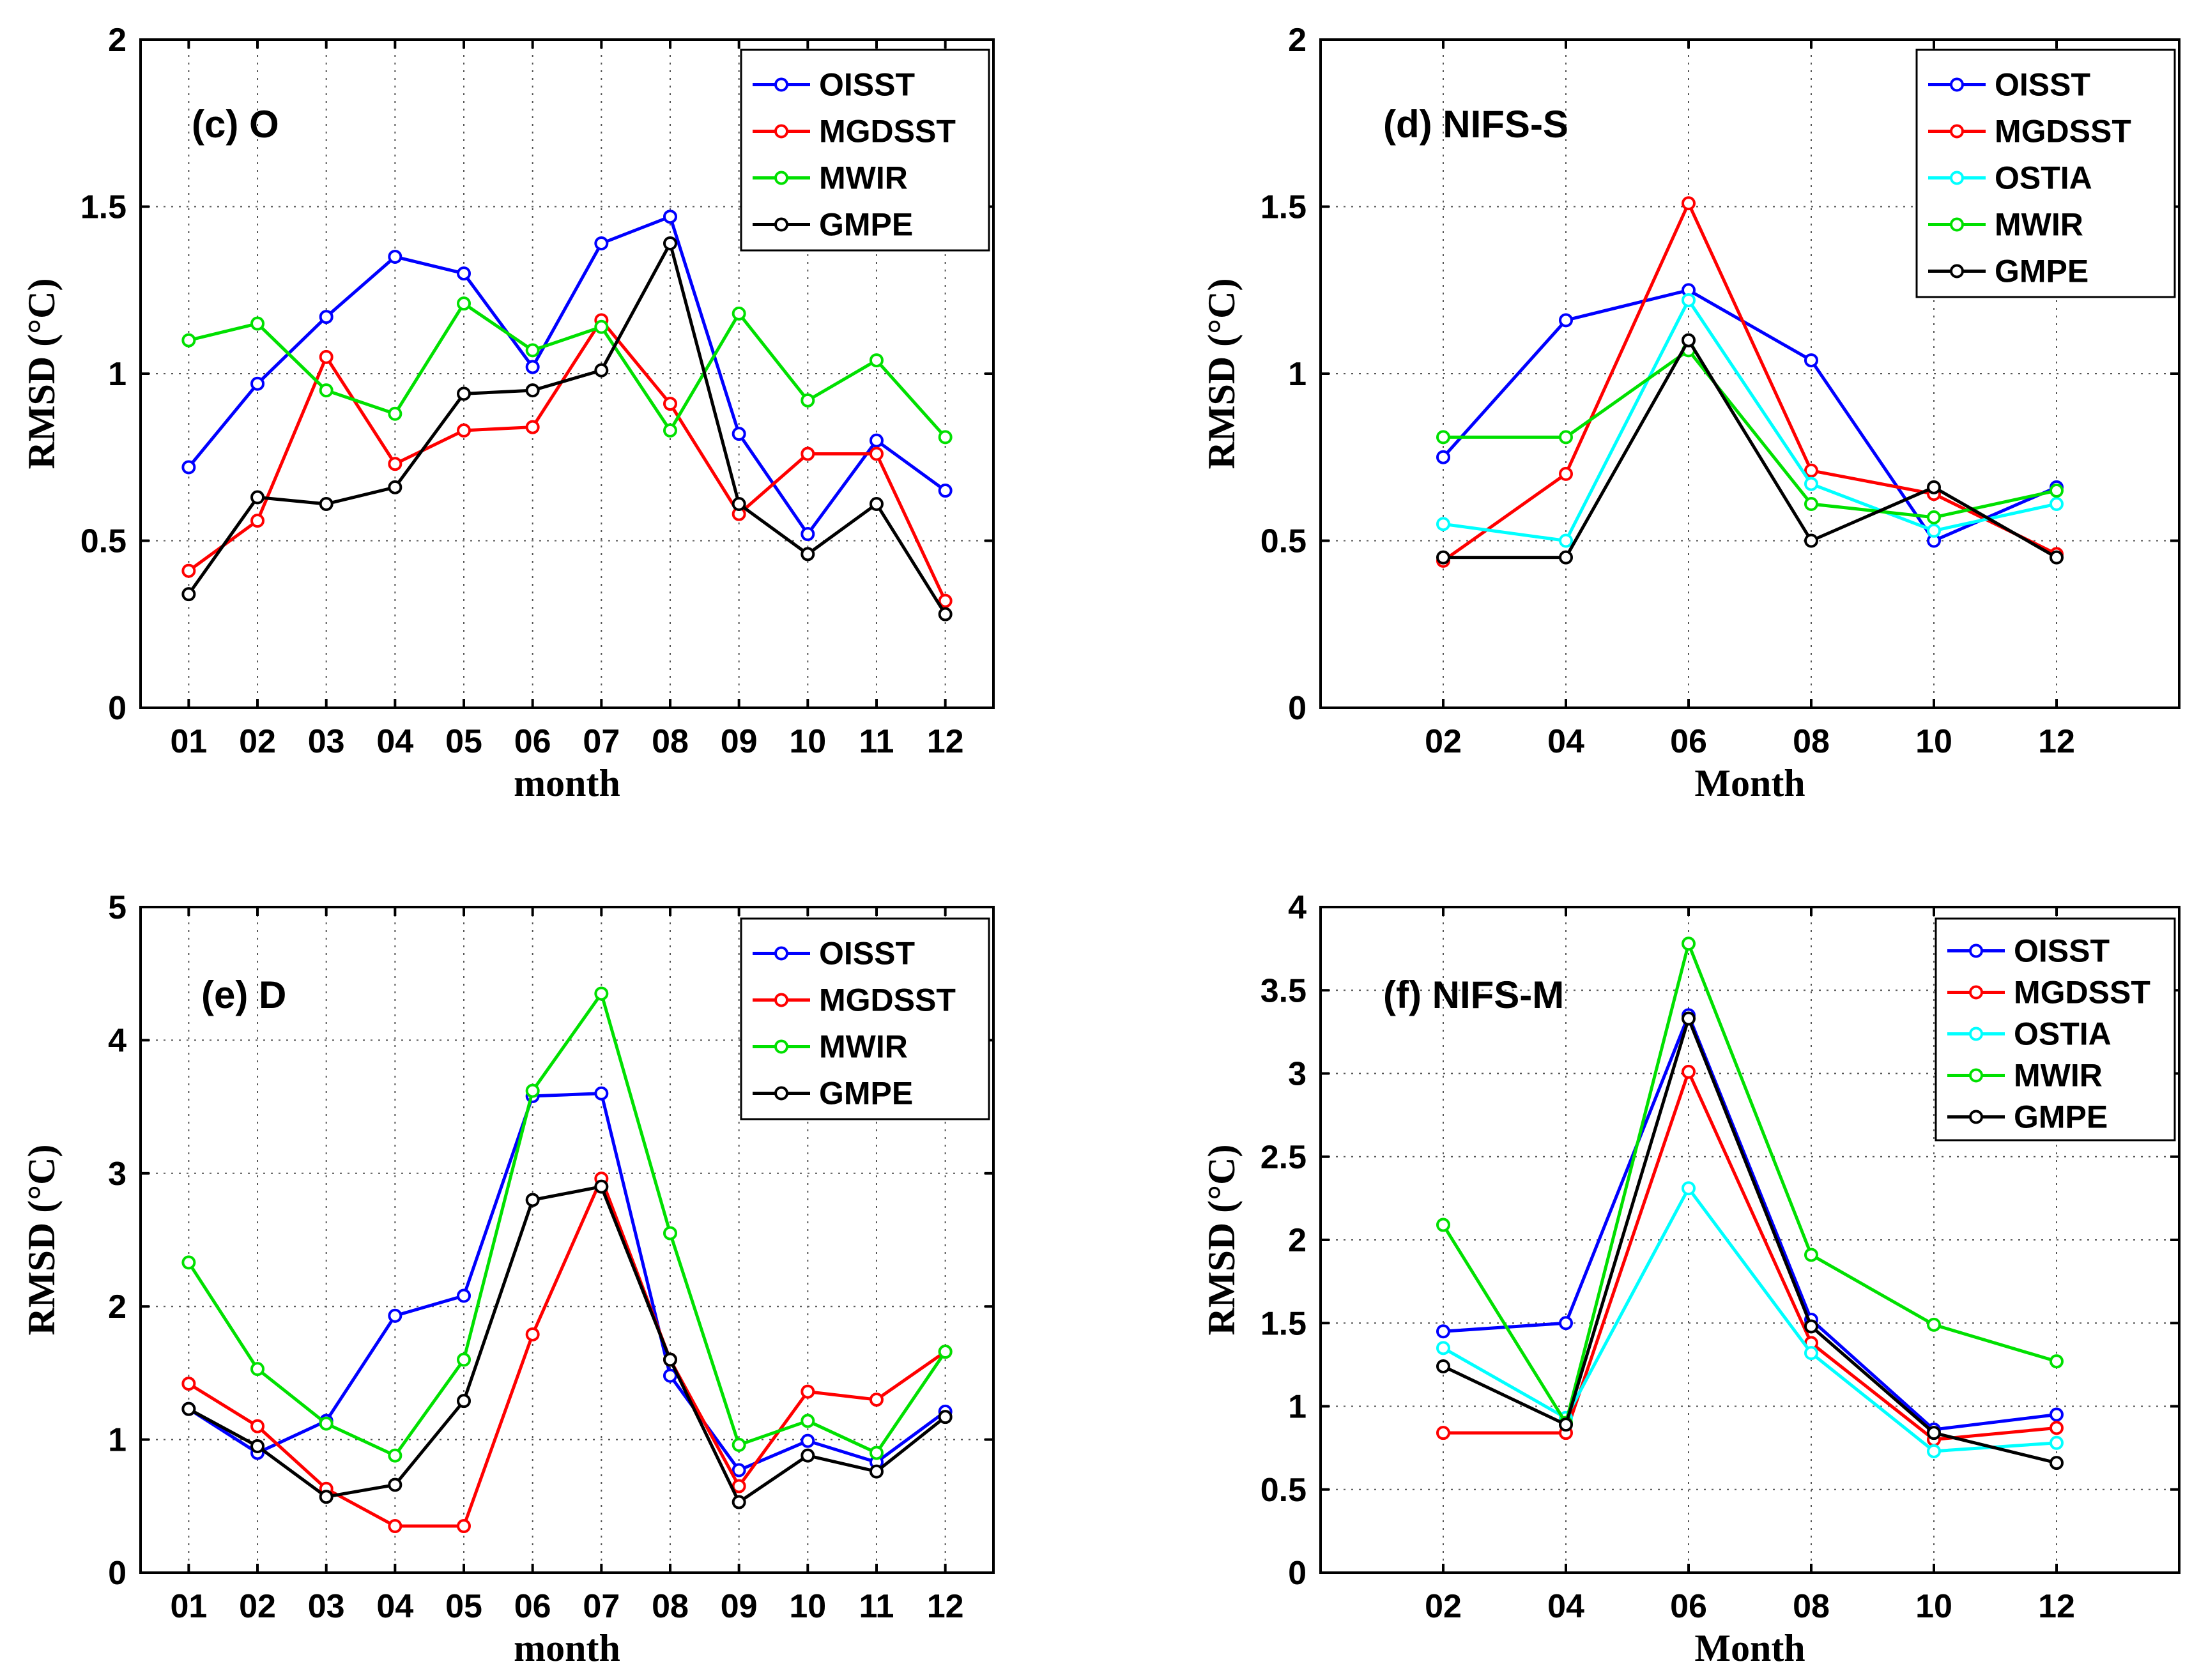 The height and width of the screenshot is (1680, 2192). Describe the element at coordinates (1221, 1240) in the screenshot. I see `y-axis-title: RMSD (°C)` at that location.